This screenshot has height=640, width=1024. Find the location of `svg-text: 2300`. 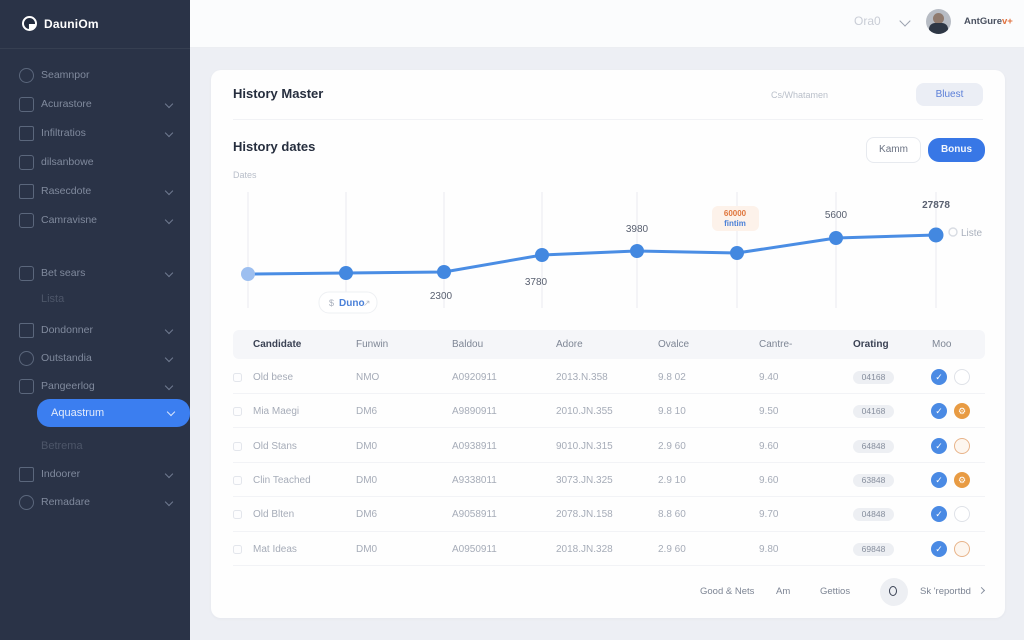

svg-text: 2300 is located at coordinates (441, 296).